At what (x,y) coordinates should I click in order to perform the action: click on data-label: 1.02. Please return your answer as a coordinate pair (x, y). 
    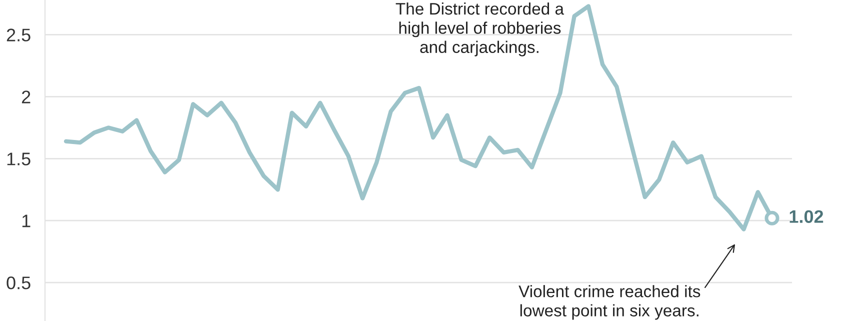
    Looking at the image, I should click on (807, 216).